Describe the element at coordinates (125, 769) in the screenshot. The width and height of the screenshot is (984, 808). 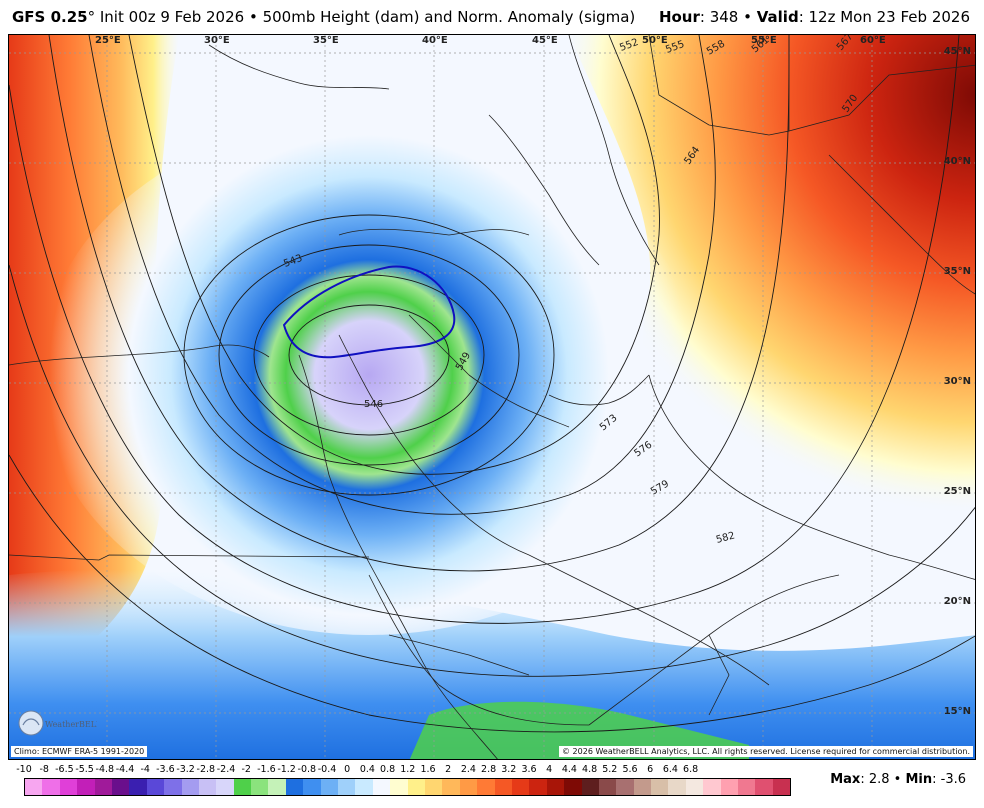
I see `legend-tick-label: -4.4` at that location.